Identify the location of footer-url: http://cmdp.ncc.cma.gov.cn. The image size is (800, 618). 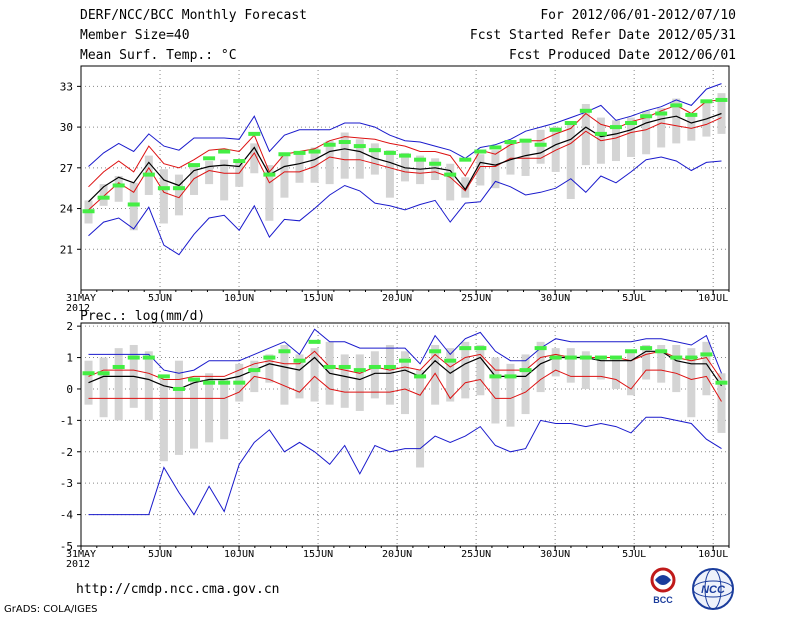
(178, 589).